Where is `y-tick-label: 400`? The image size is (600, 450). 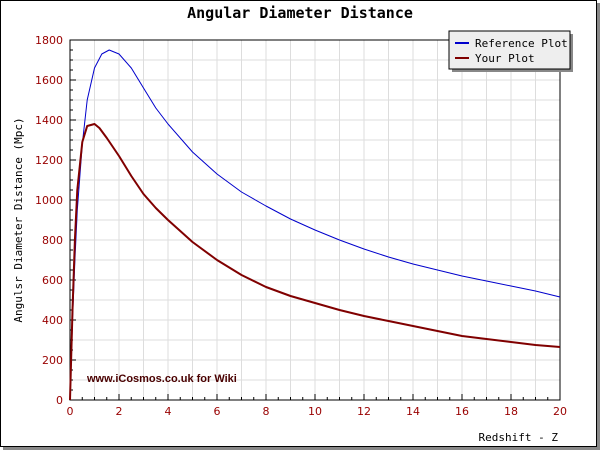 y-tick-label: 400 is located at coordinates (52, 320).